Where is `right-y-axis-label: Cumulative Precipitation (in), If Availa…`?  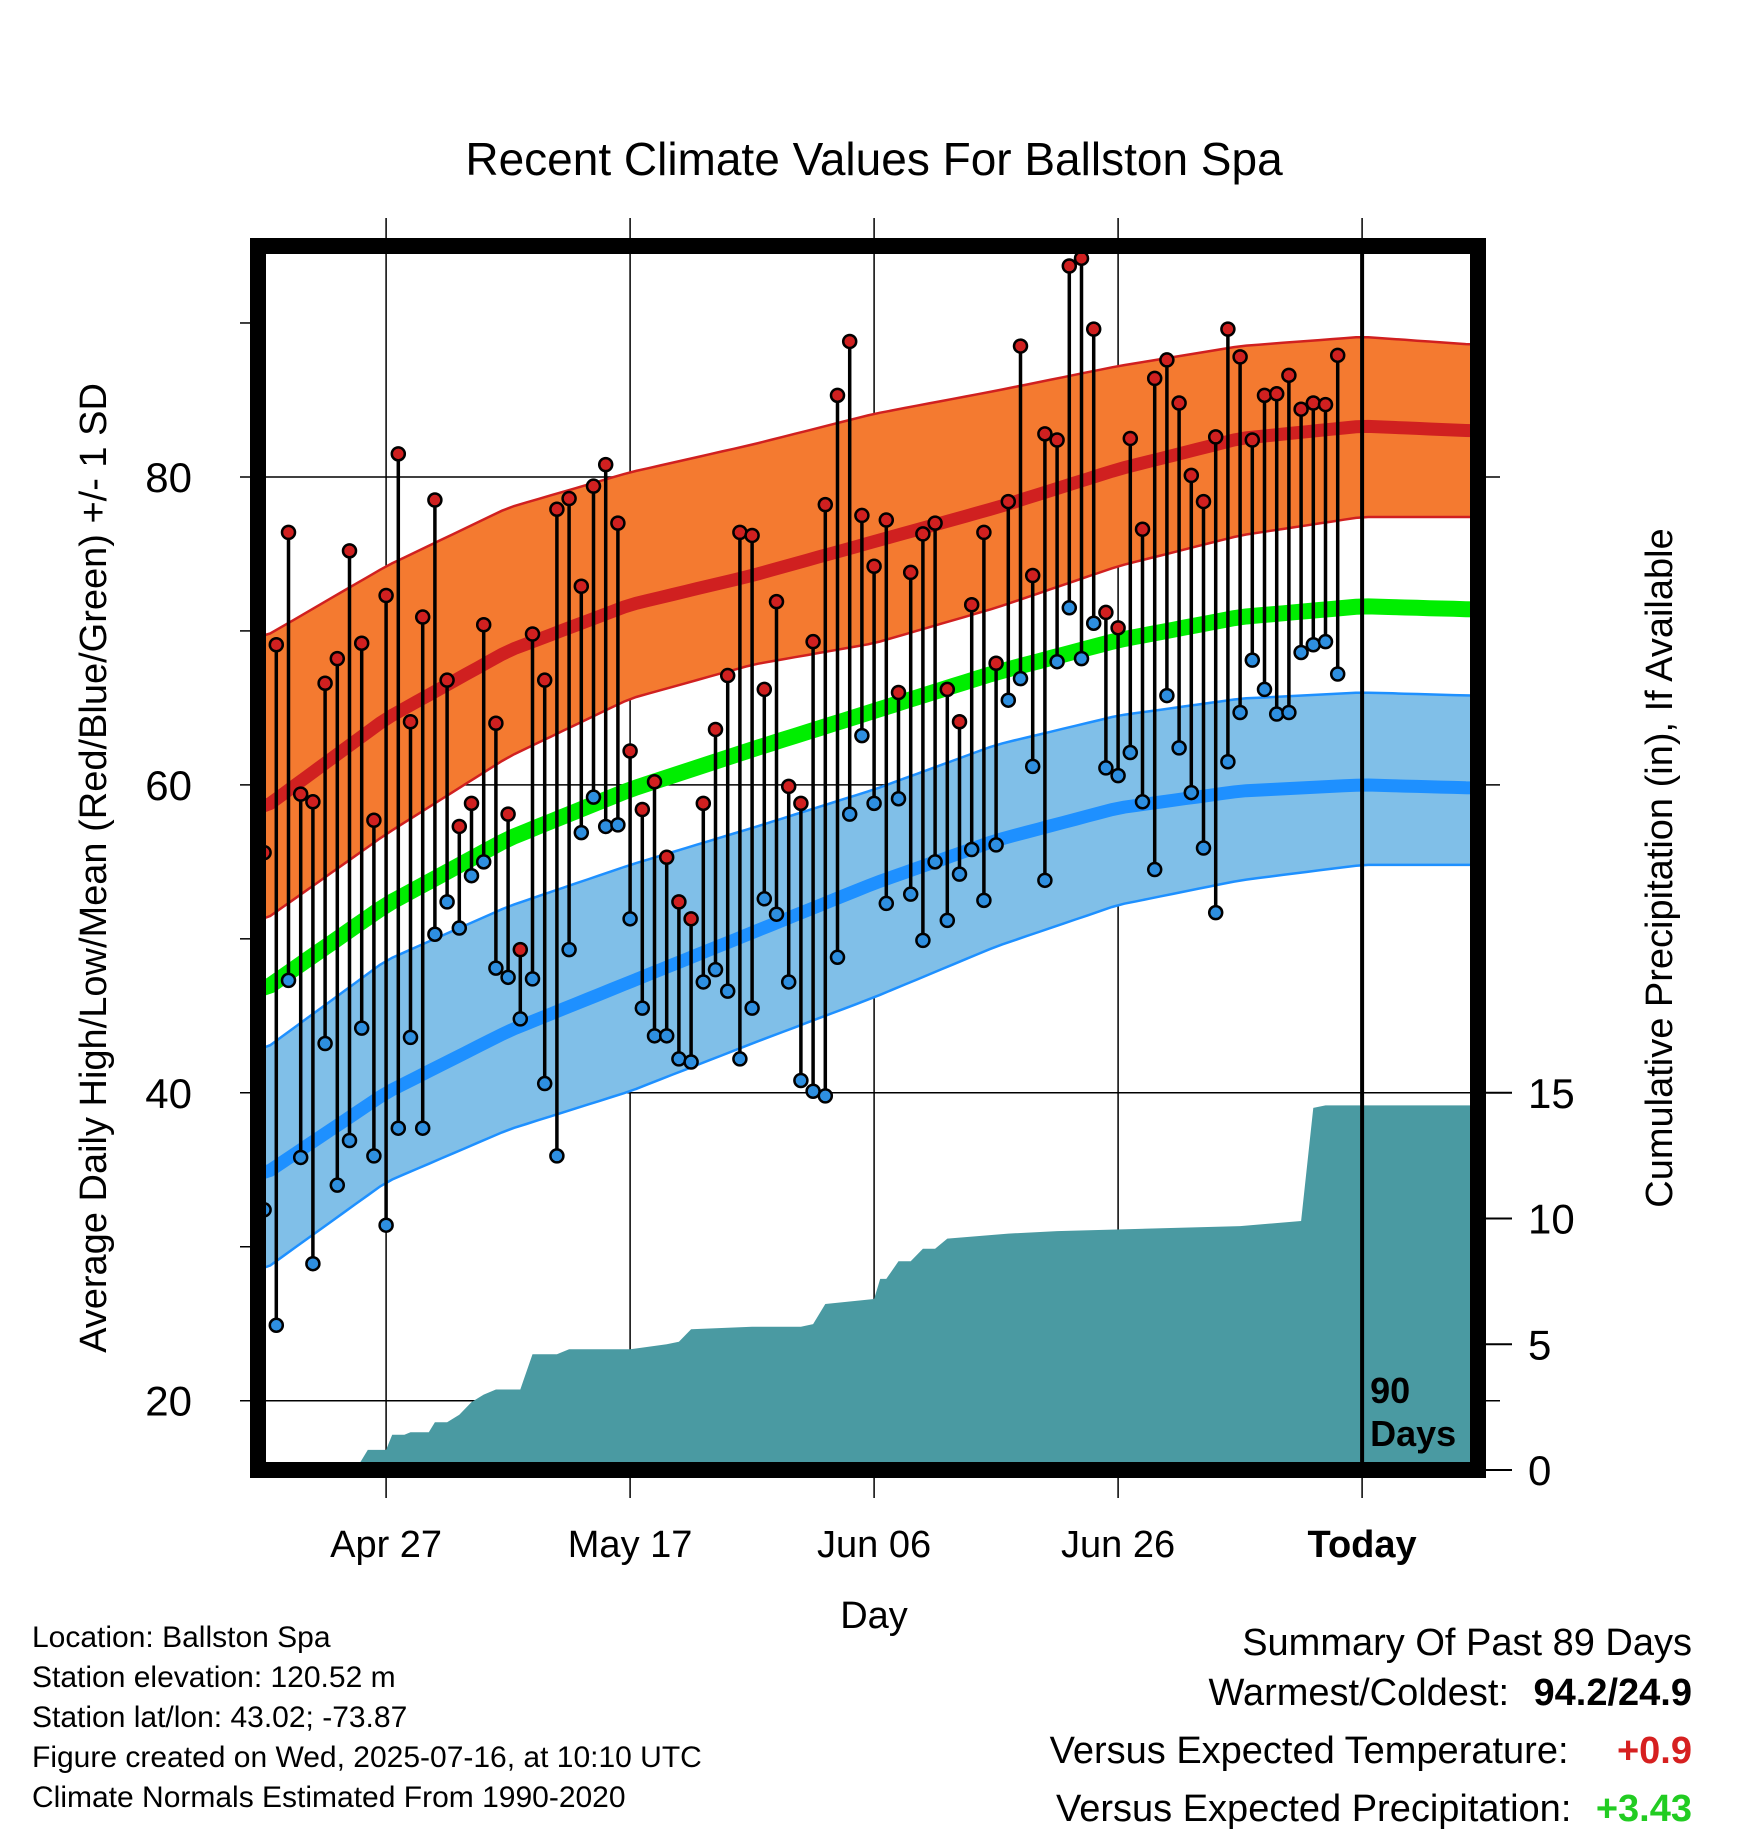 right-y-axis-label: Cumulative Precipitation (in), If Availa… is located at coordinates (1660, 867).